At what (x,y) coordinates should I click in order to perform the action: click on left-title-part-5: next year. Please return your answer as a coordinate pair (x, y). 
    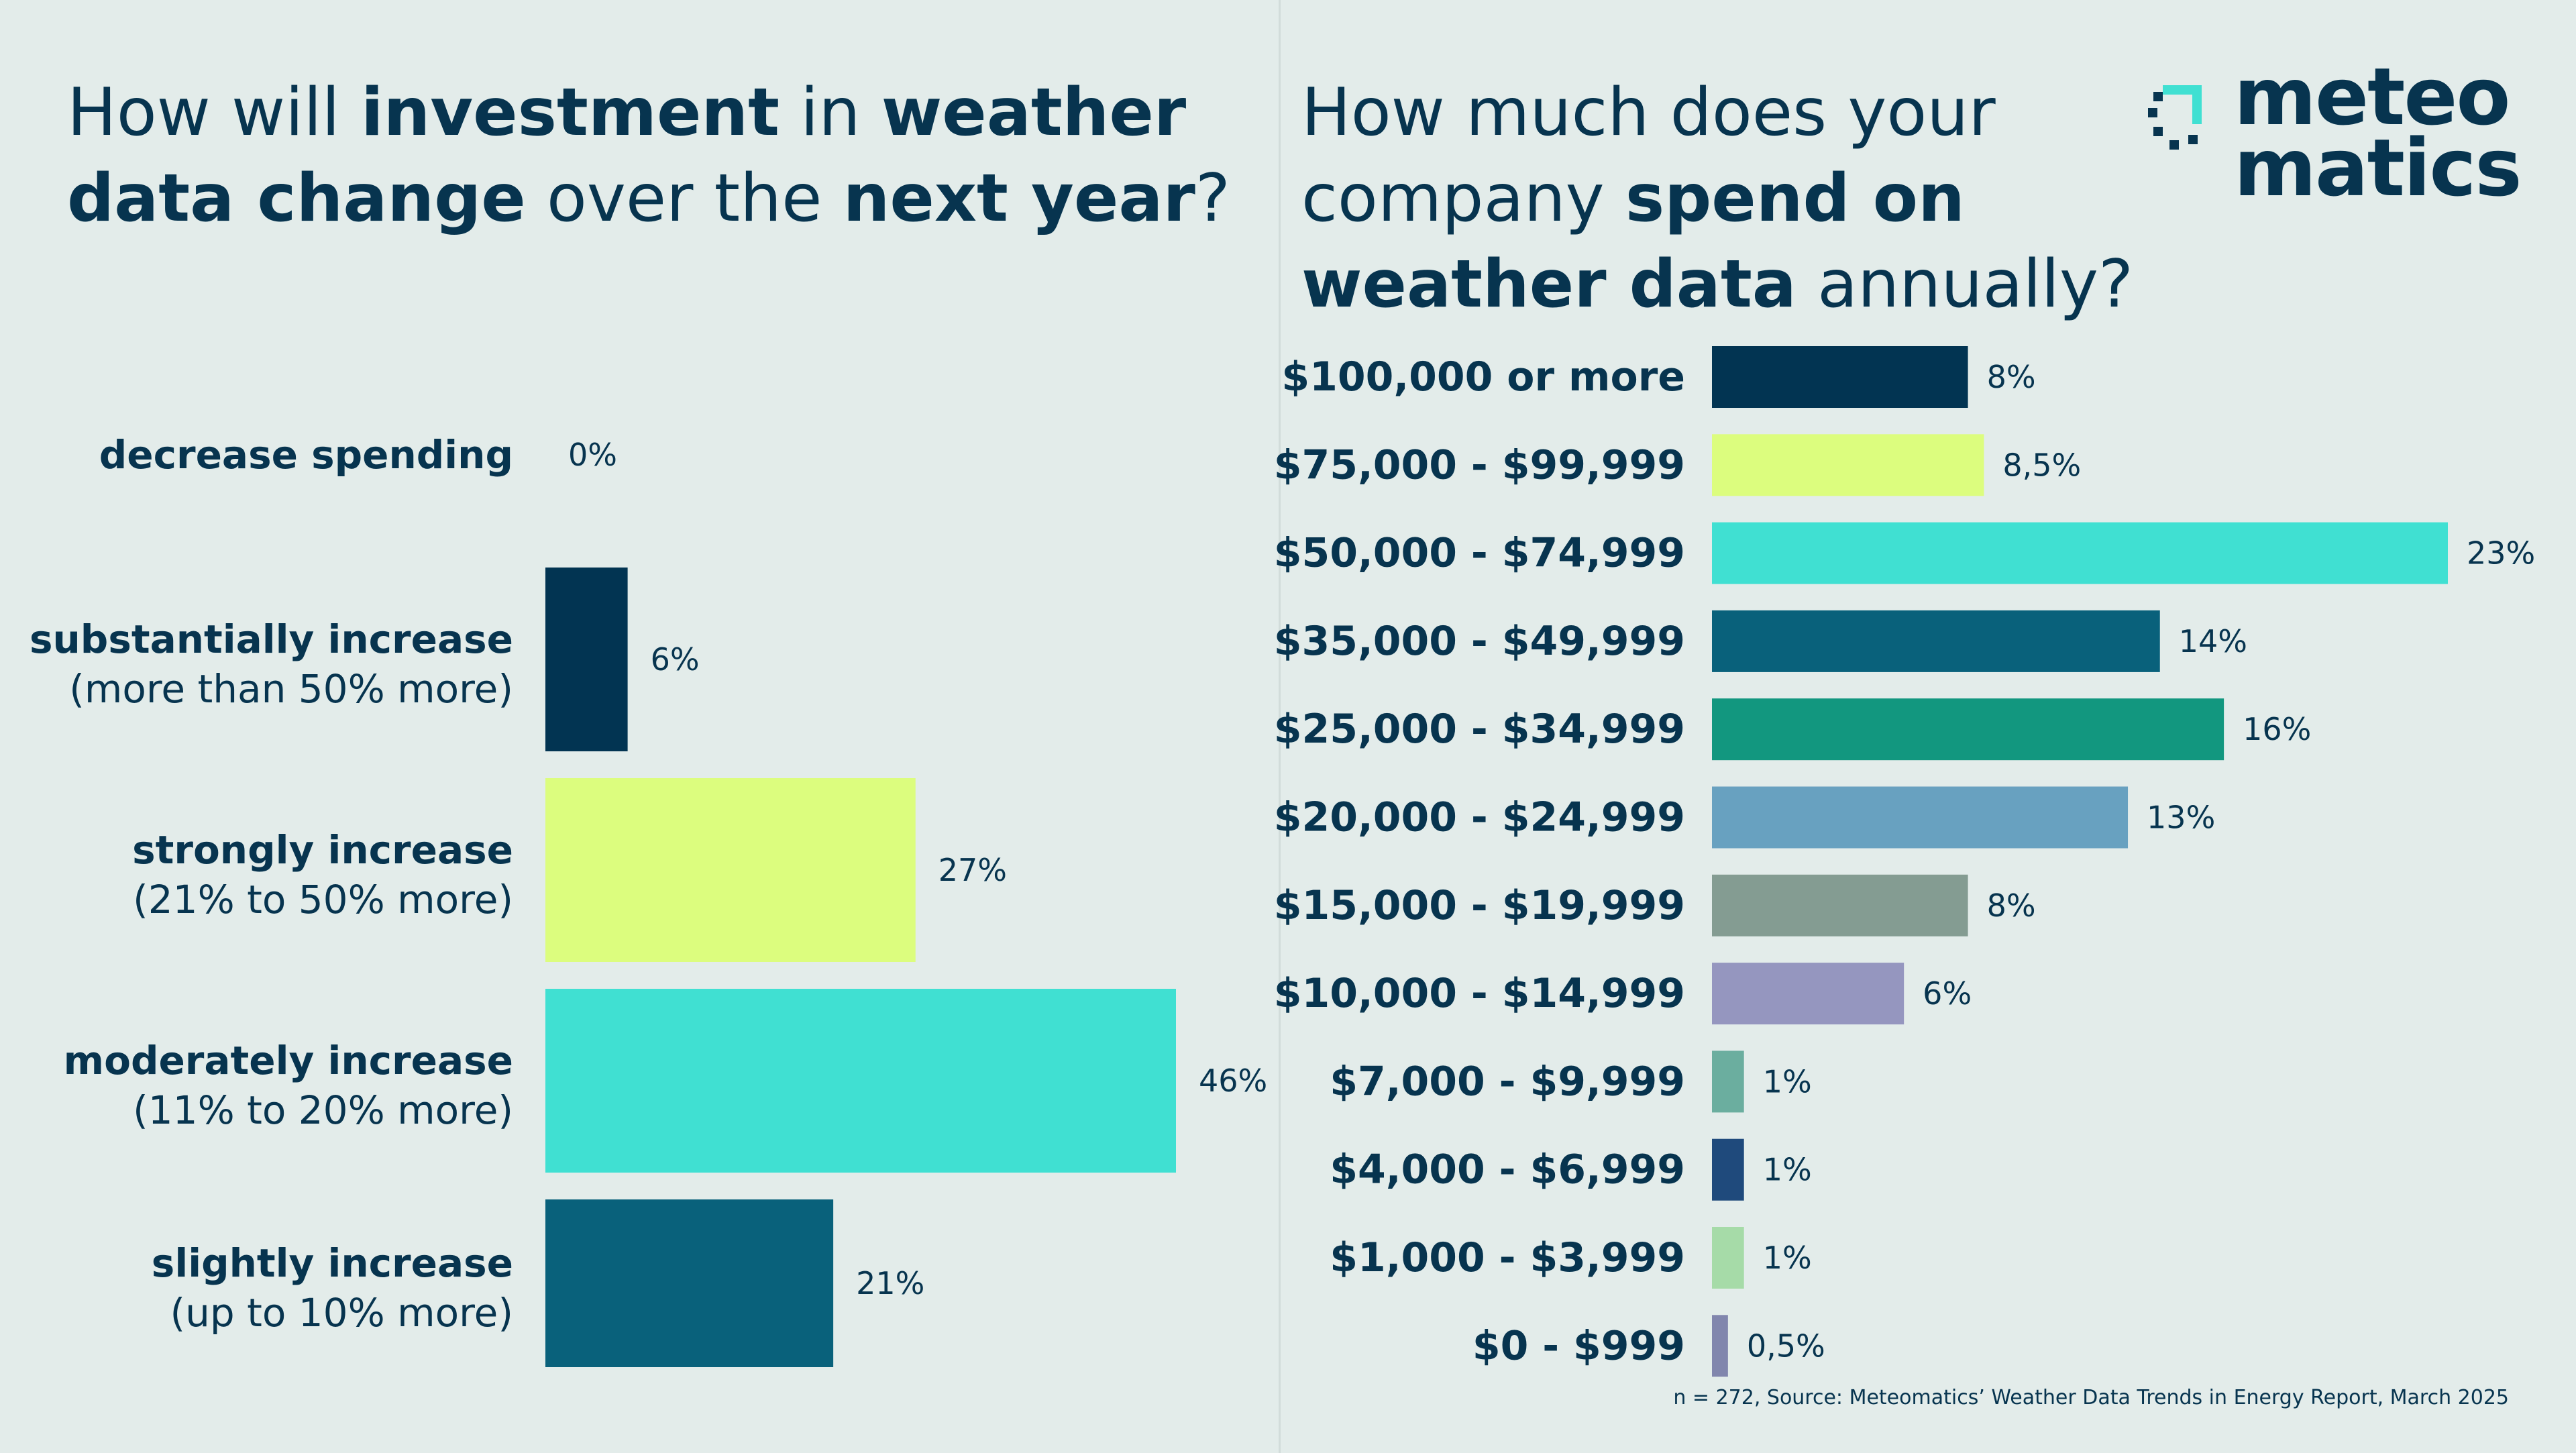
    Looking at the image, I should click on (1019, 198).